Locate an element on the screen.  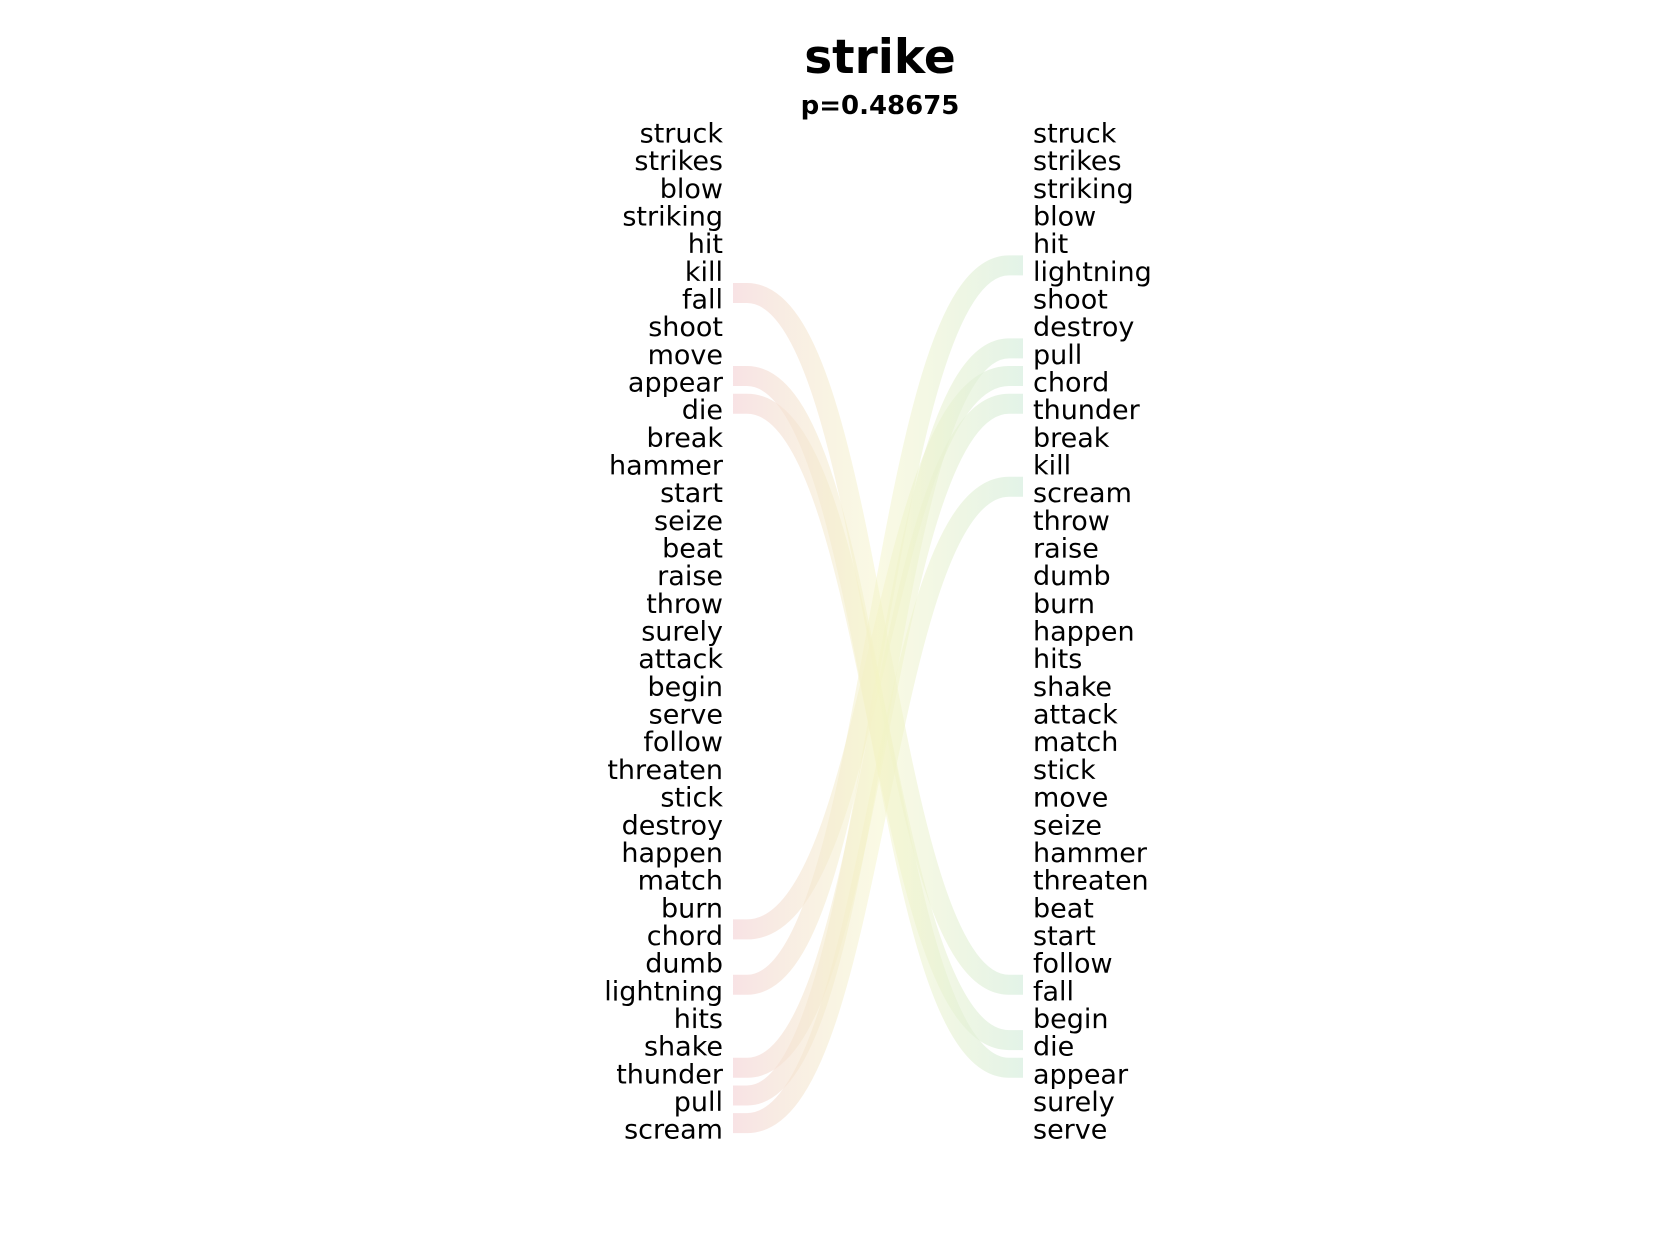
left-word-dumb: dumb is located at coordinates (684, 964).